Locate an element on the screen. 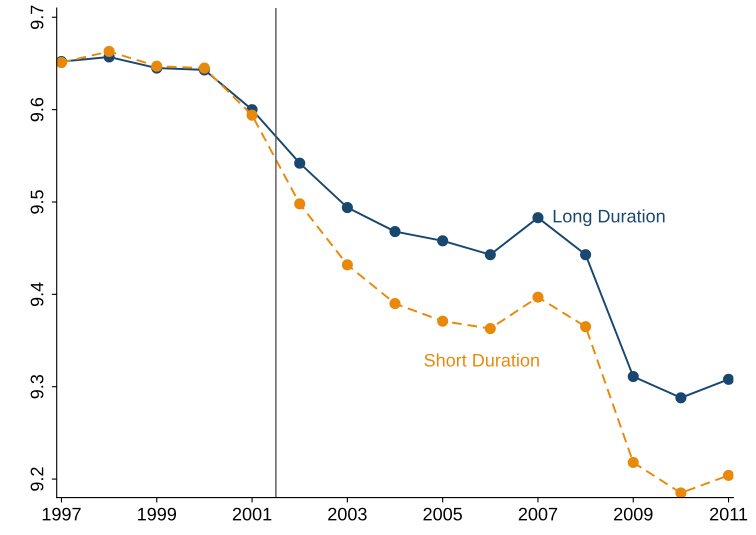 The width and height of the screenshot is (756, 535). x-tick-label: 2011 is located at coordinates (729, 514).